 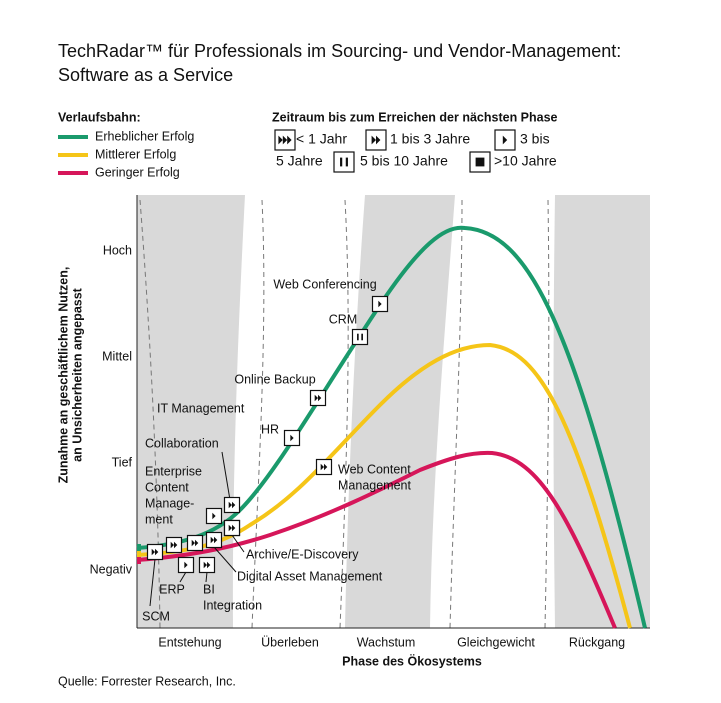 What do you see at coordinates (404, 161) in the screenshot?
I see `time-legend-label: 5 bis 10 Jahre` at bounding box center [404, 161].